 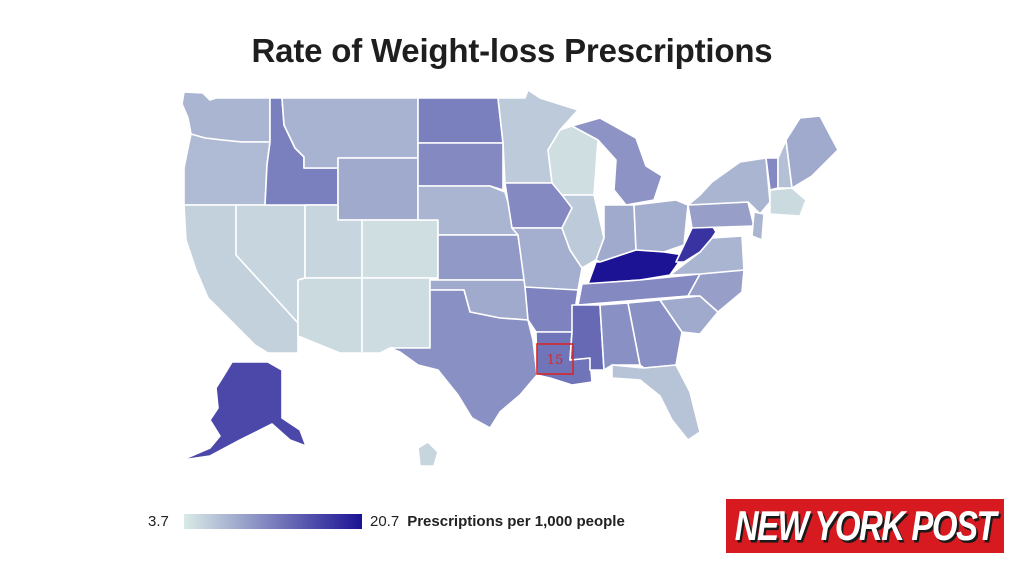 What do you see at coordinates (463, 359) in the screenshot?
I see `state-texas` at bounding box center [463, 359].